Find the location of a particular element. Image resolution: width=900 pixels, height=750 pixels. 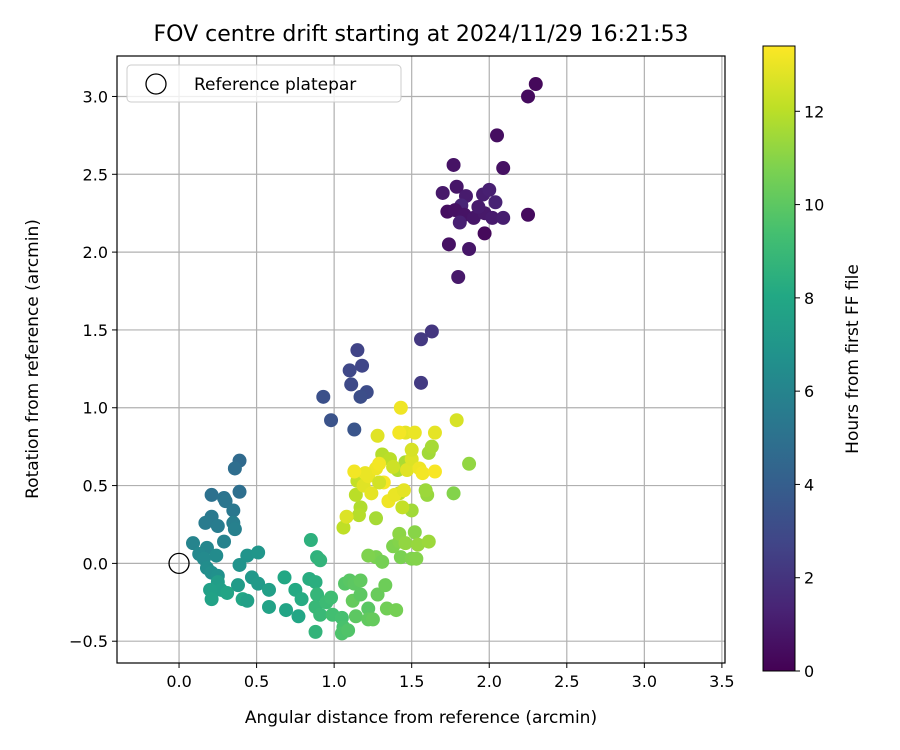

y-tick-label: 2.0 is located at coordinates (95, 252).